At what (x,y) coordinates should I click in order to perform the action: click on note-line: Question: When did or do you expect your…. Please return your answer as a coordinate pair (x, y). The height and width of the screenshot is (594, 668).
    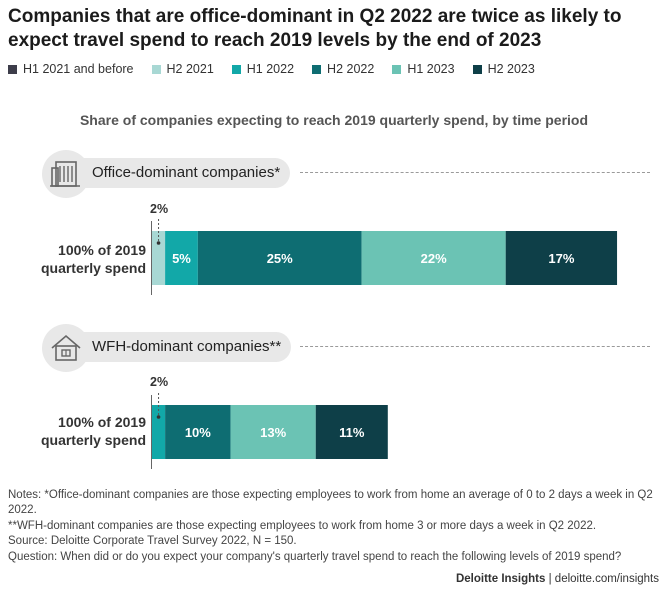
    Looking at the image, I should click on (315, 556).